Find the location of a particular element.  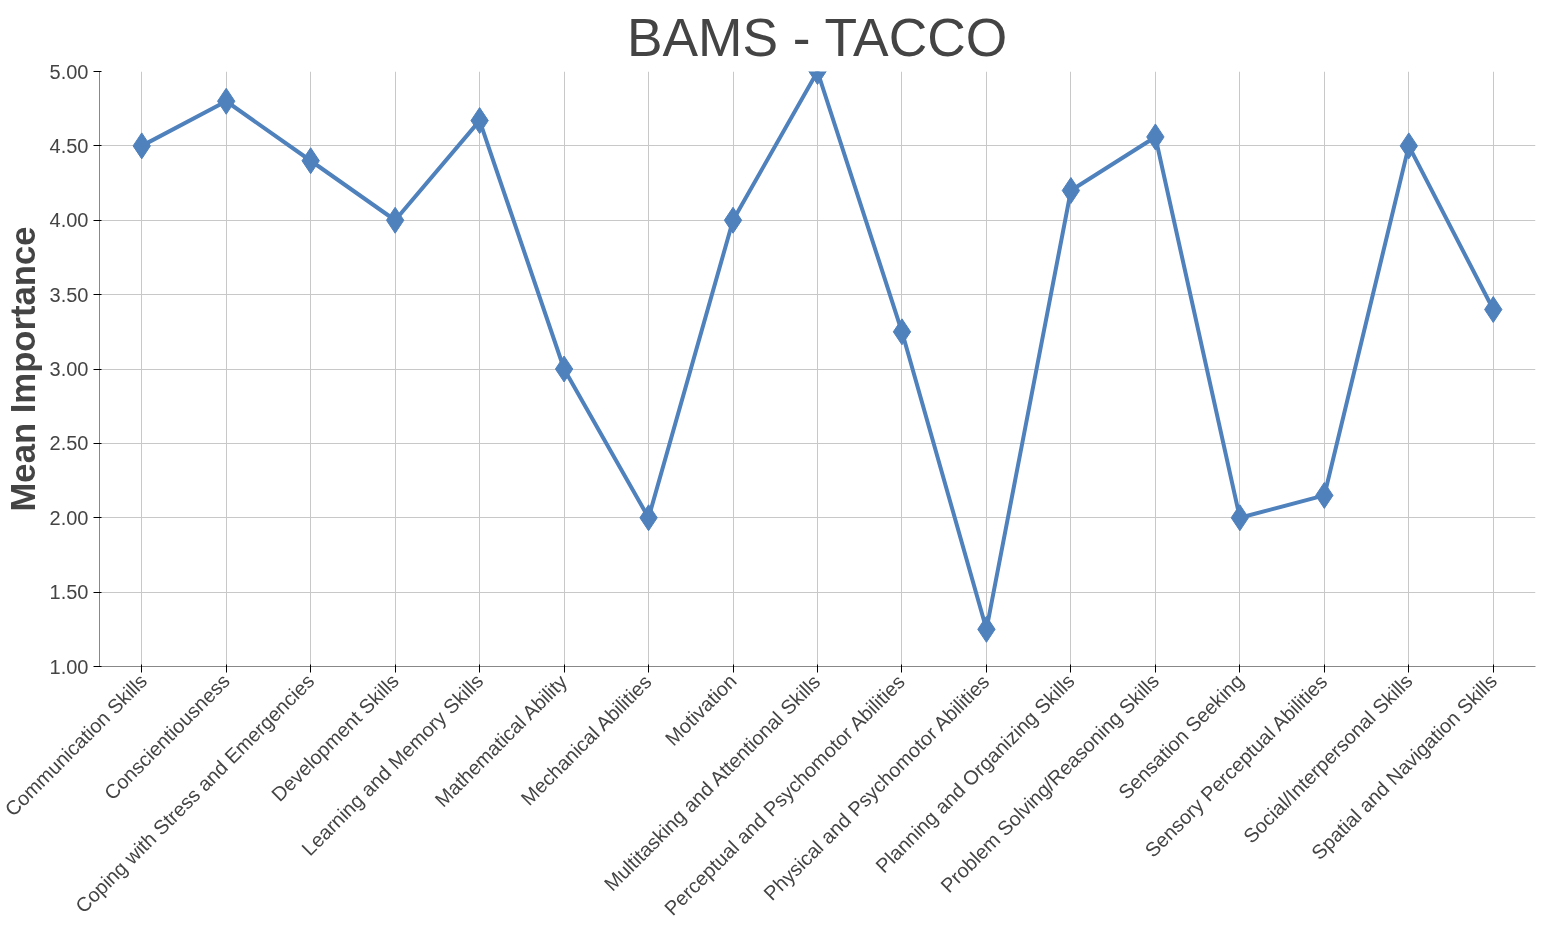

y-axis-title: Mean Importance is located at coordinates (22, 369).